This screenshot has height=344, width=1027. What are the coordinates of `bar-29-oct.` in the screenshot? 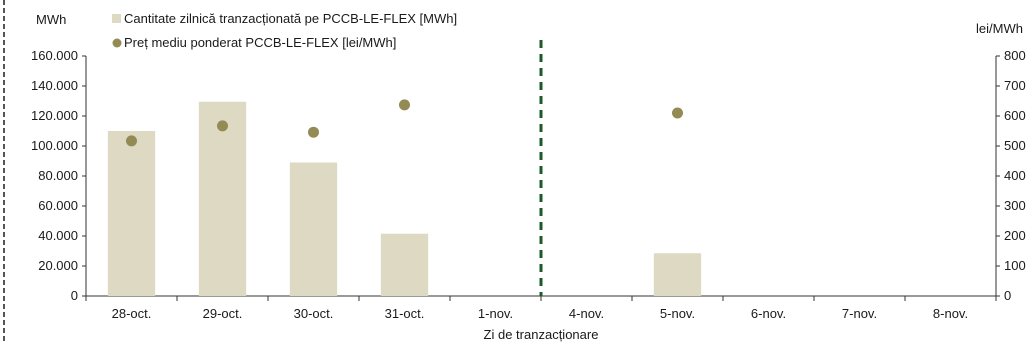 It's located at (222, 198).